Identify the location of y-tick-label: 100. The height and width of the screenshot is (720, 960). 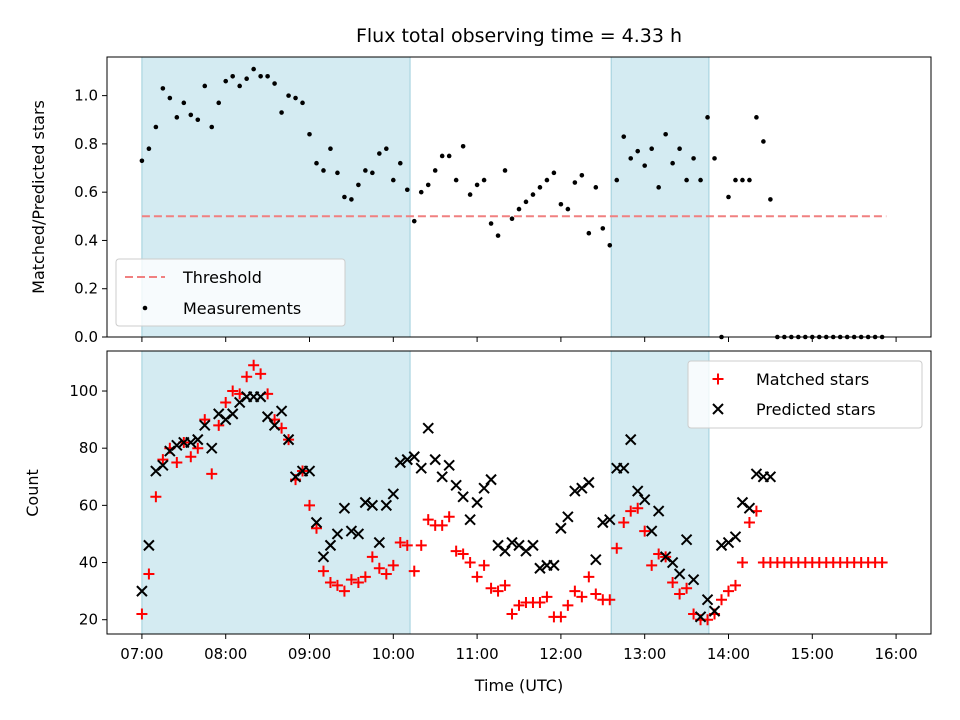
(83, 391).